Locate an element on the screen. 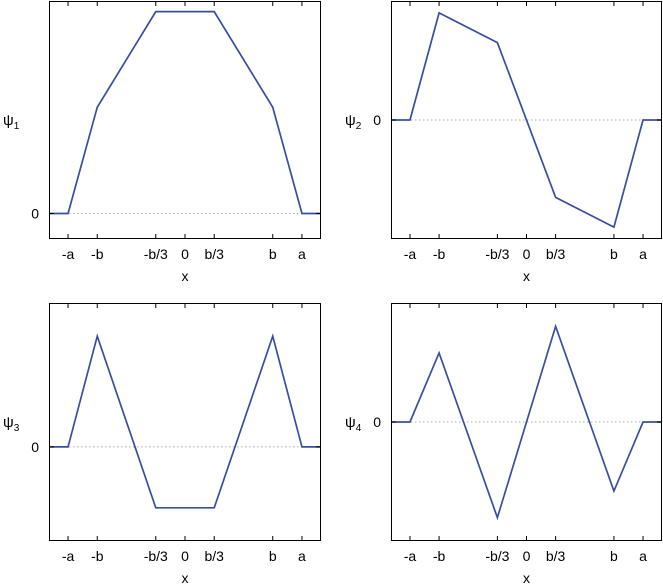  y-axis-label-subscript: 3 is located at coordinates (17, 428).